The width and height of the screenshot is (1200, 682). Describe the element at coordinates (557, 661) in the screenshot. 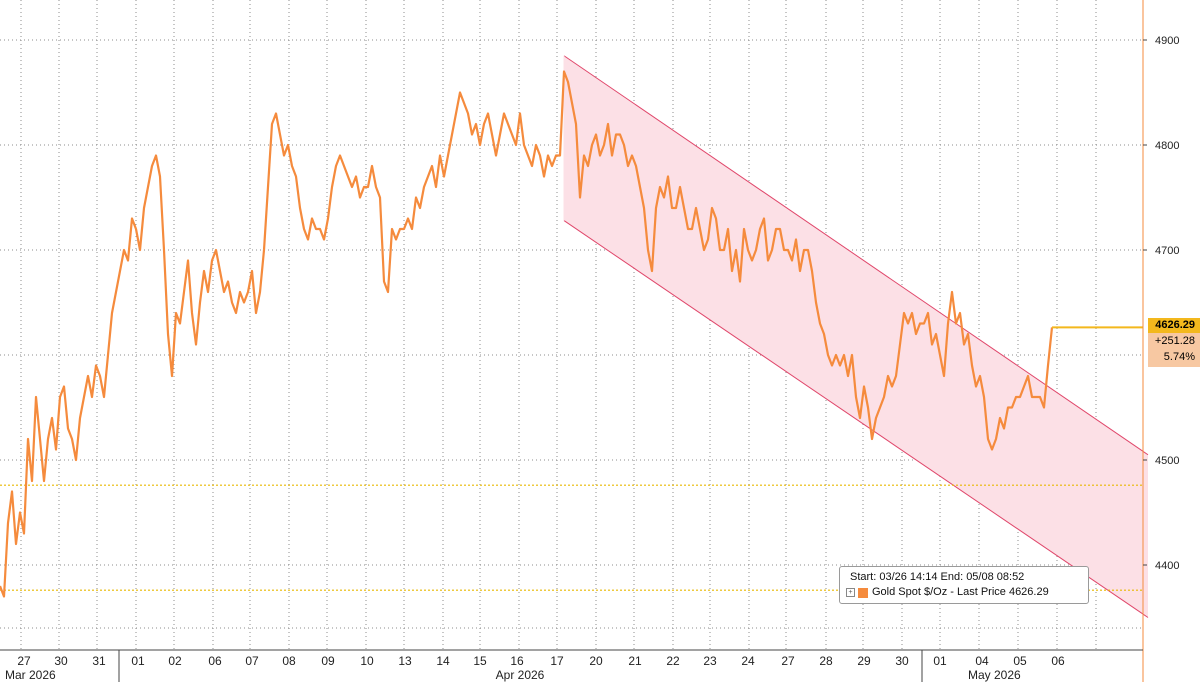

I see `x-tick-label: 17` at that location.